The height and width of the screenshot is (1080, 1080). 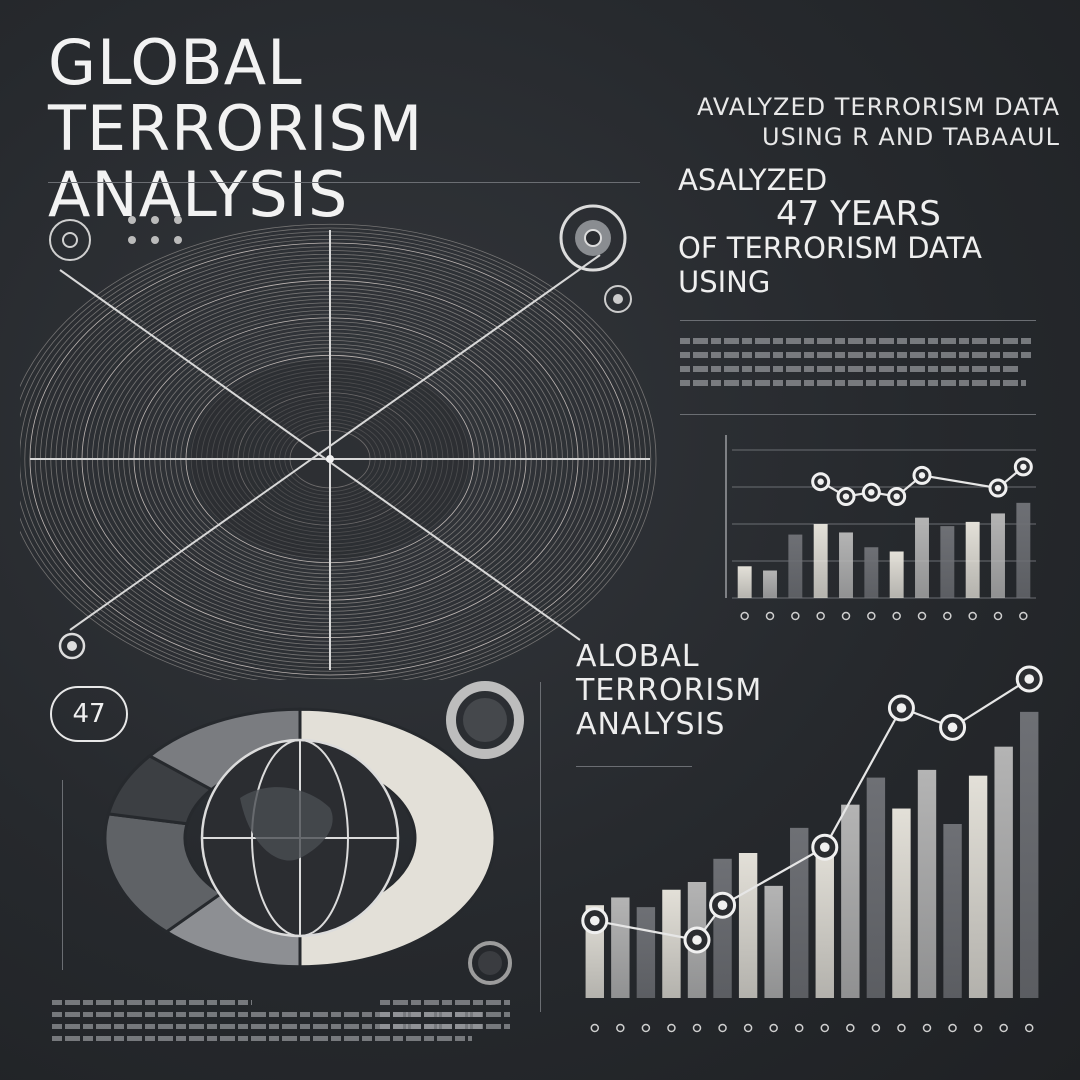 I want to click on donut-slice, so click(x=397, y=838).